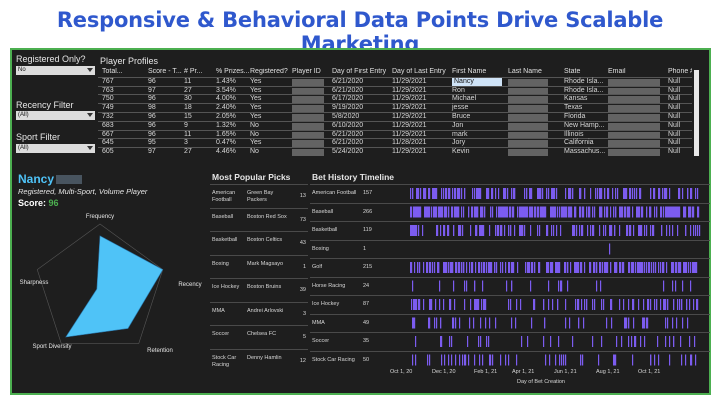 Image resolution: width=720 pixels, height=405 pixels. Describe the element at coordinates (226, 134) in the screenshot. I see `table-cell: 1.65%` at that location.